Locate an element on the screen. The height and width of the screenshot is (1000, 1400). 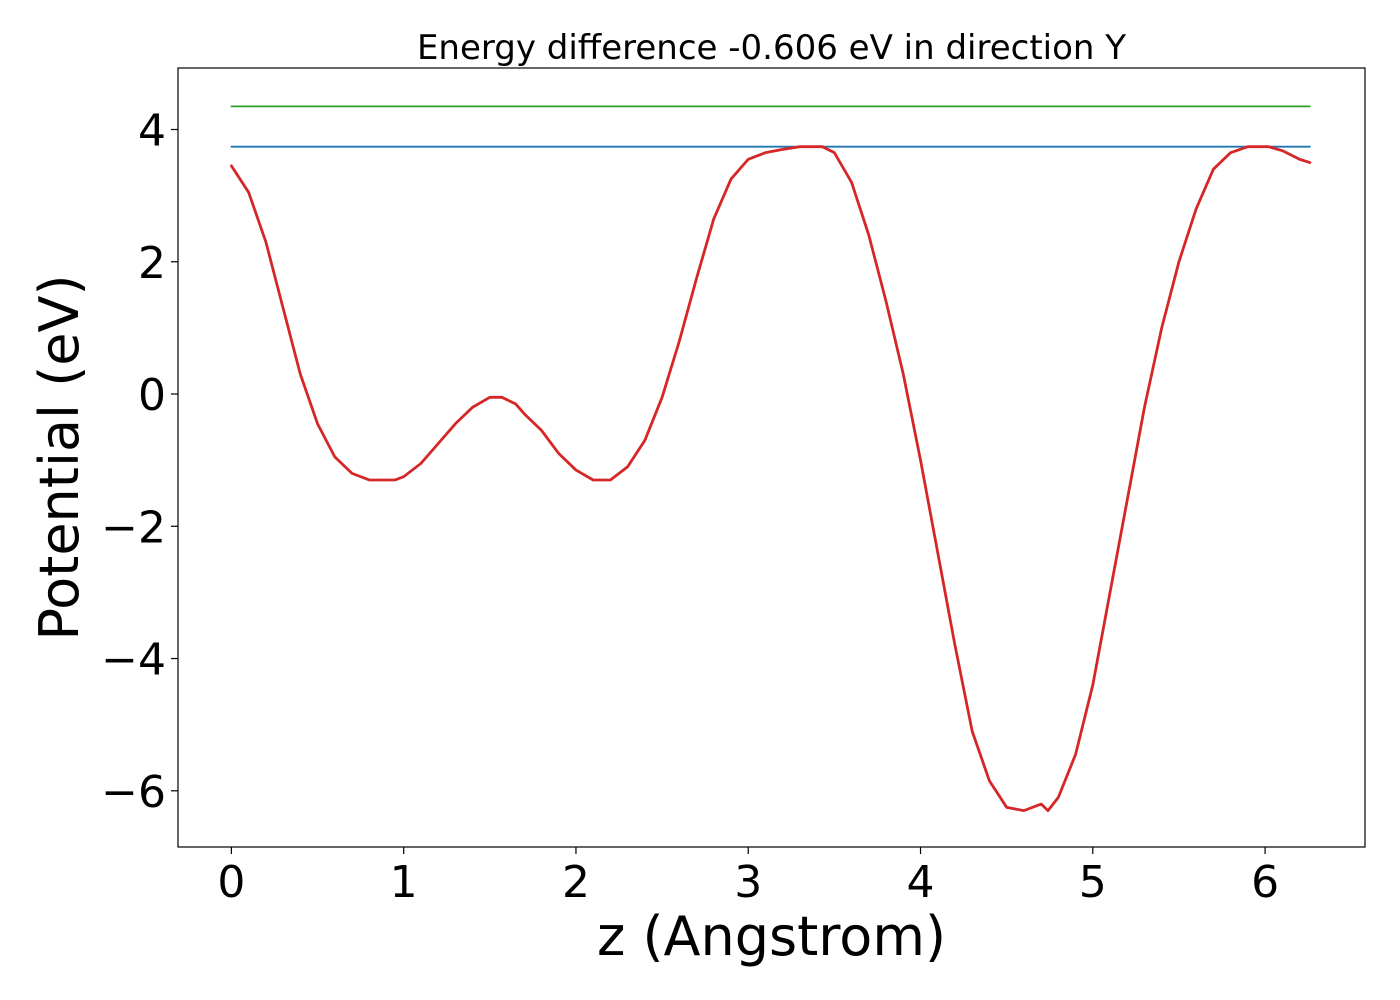
x-tick-label: 6 is located at coordinates (1265, 882).